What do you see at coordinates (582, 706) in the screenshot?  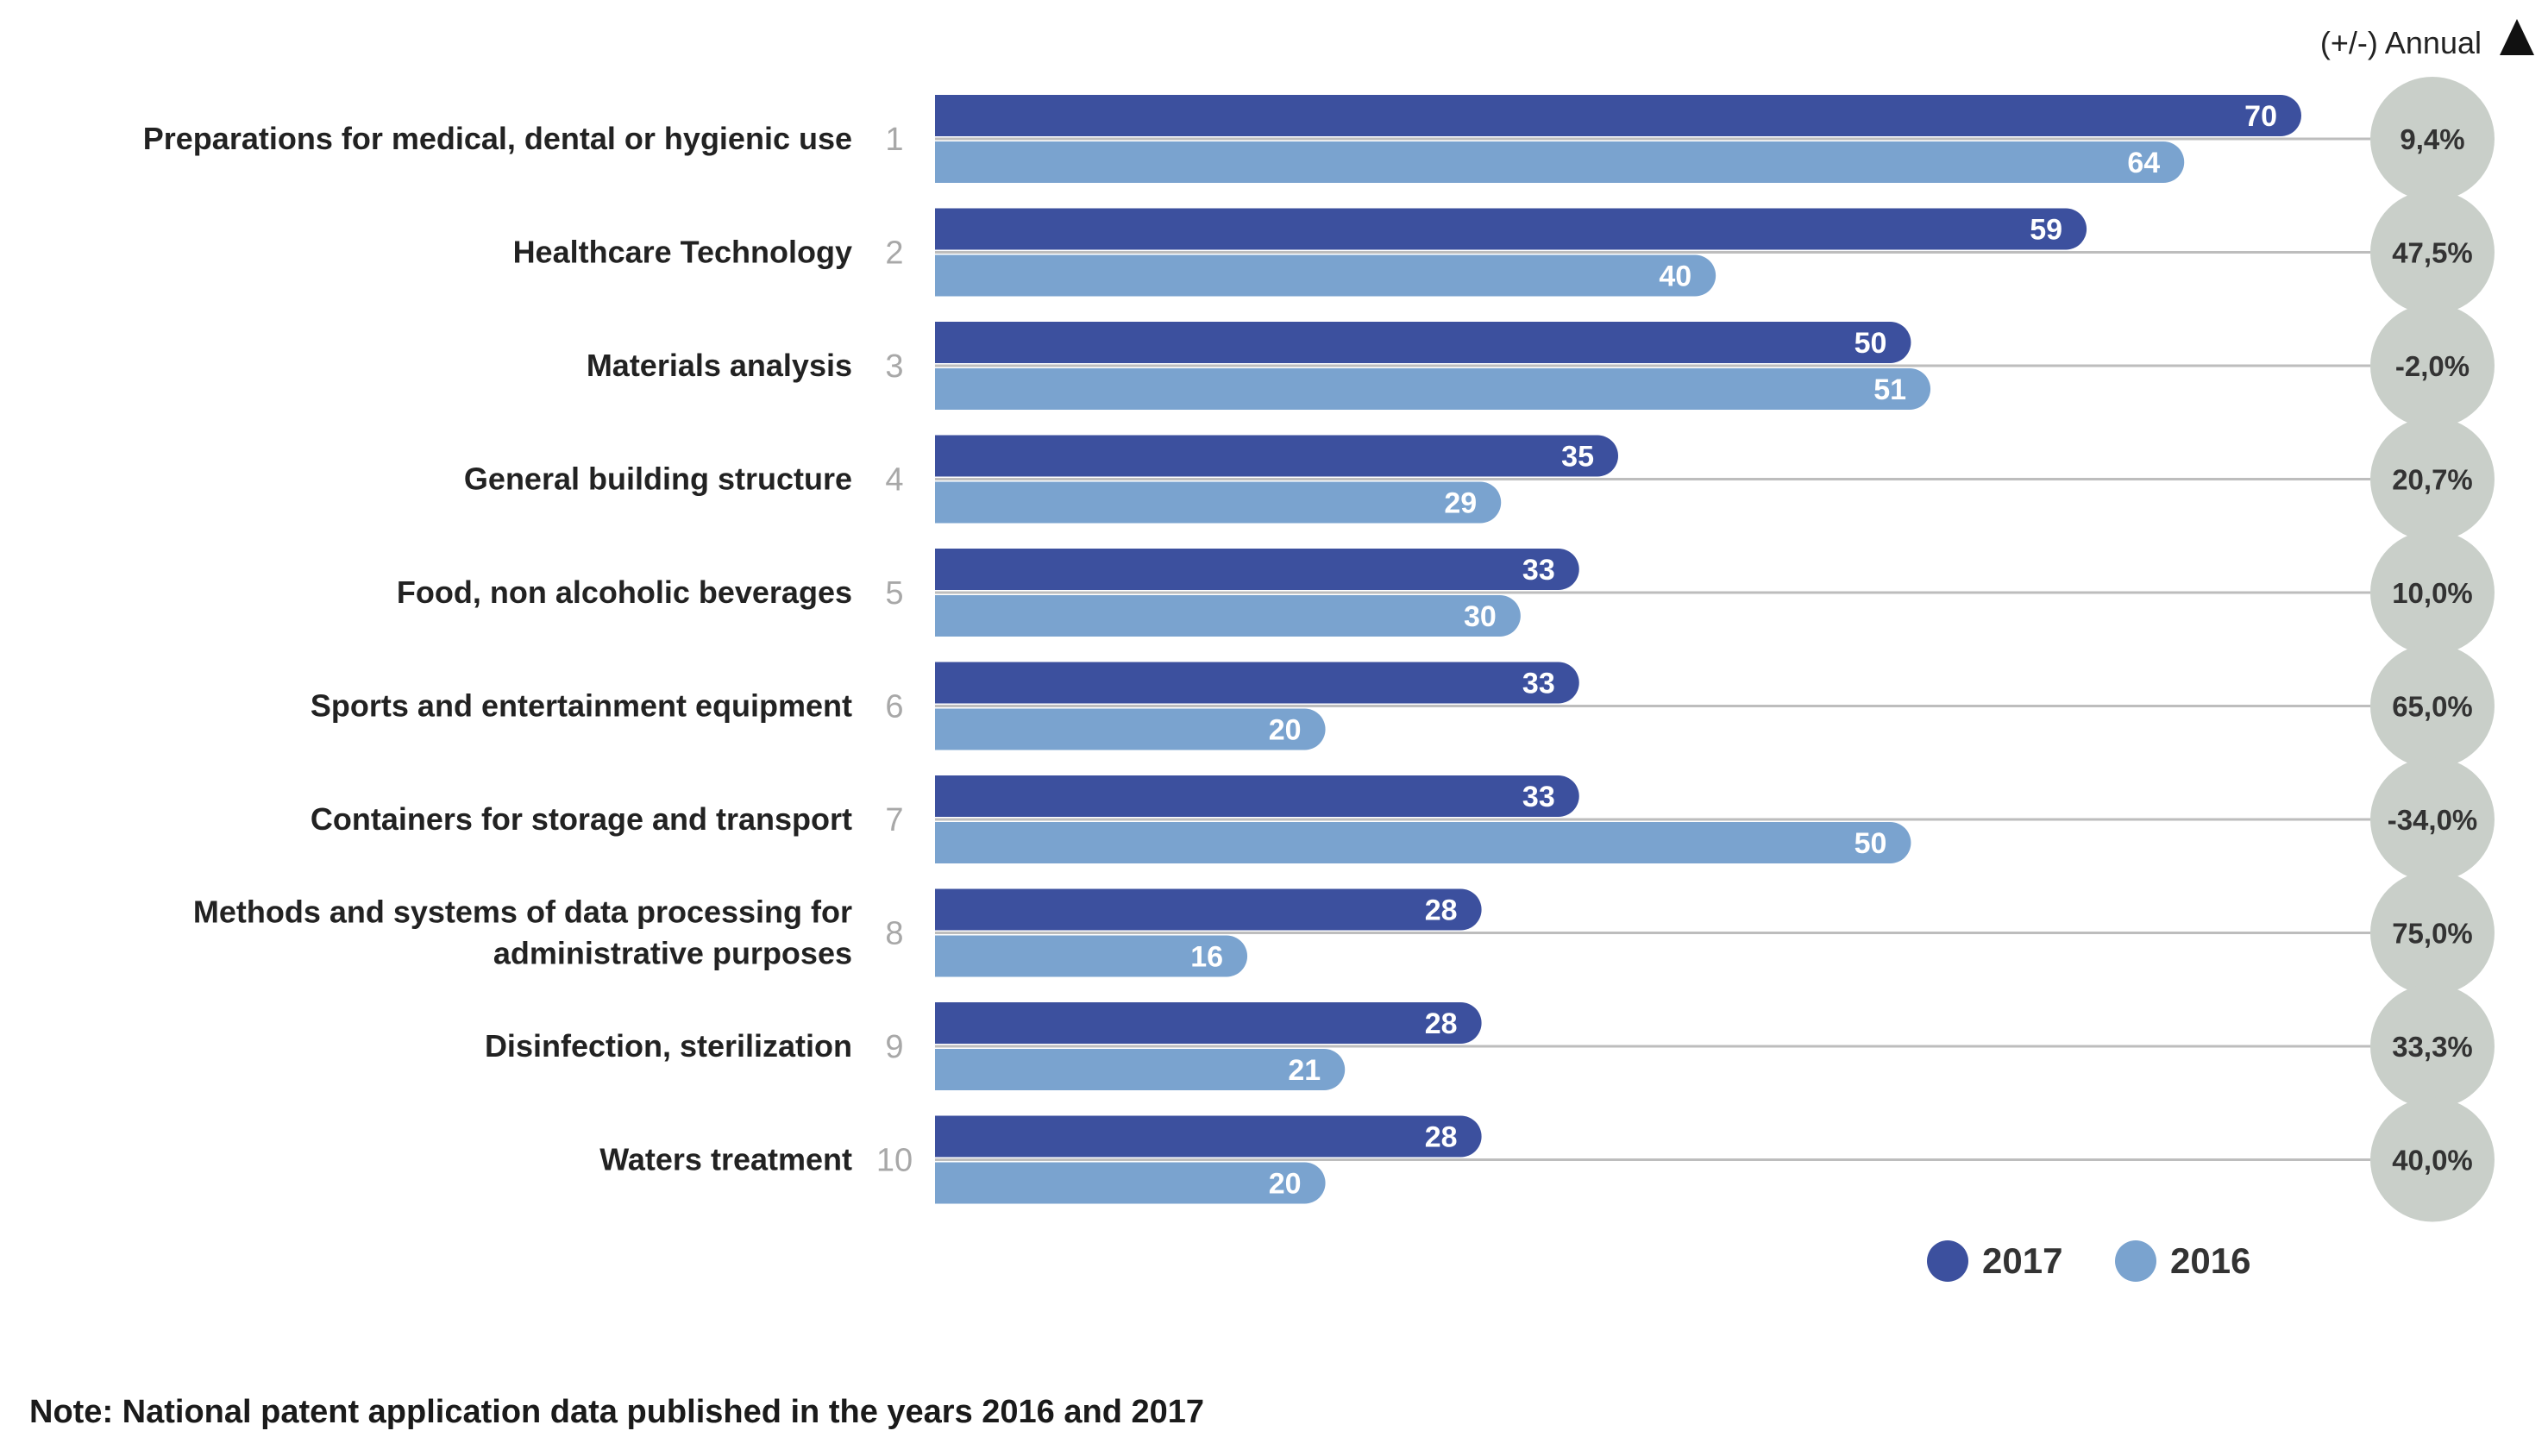 I see `category-label: Sports and entertainment equipment` at bounding box center [582, 706].